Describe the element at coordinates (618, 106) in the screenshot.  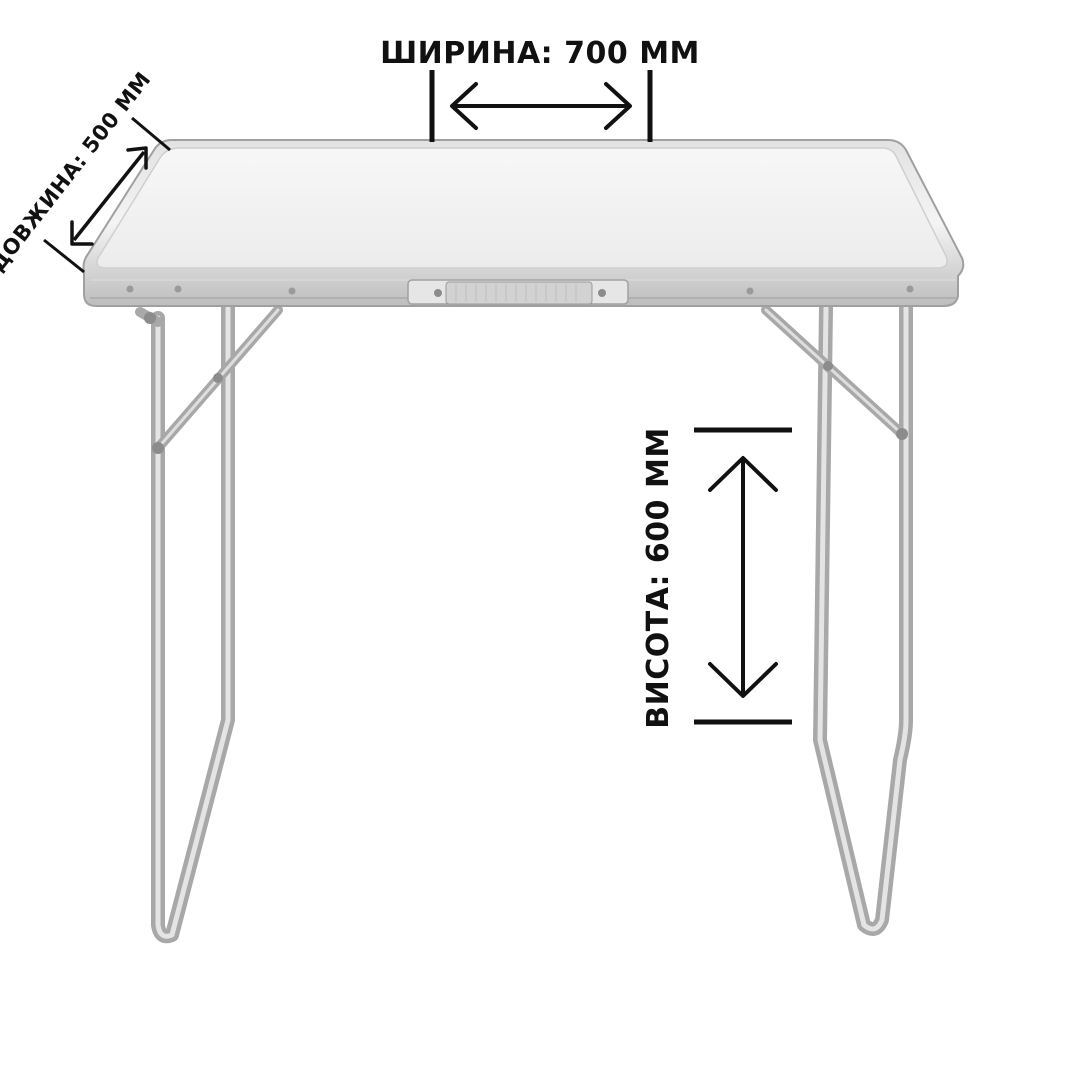
I see `width-arrow-right-head` at that location.